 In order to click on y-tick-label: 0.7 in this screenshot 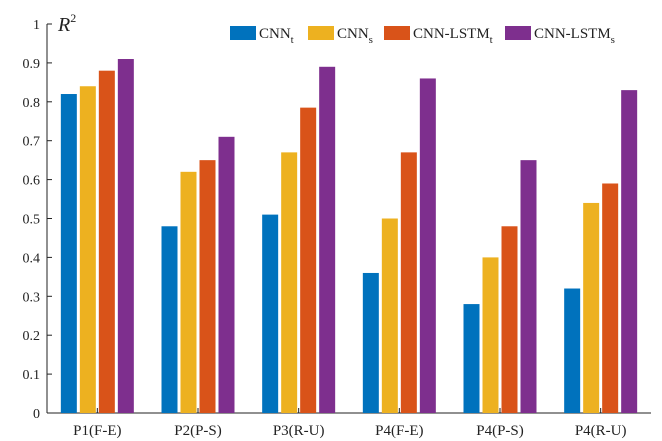, I will do `click(32, 142)`.